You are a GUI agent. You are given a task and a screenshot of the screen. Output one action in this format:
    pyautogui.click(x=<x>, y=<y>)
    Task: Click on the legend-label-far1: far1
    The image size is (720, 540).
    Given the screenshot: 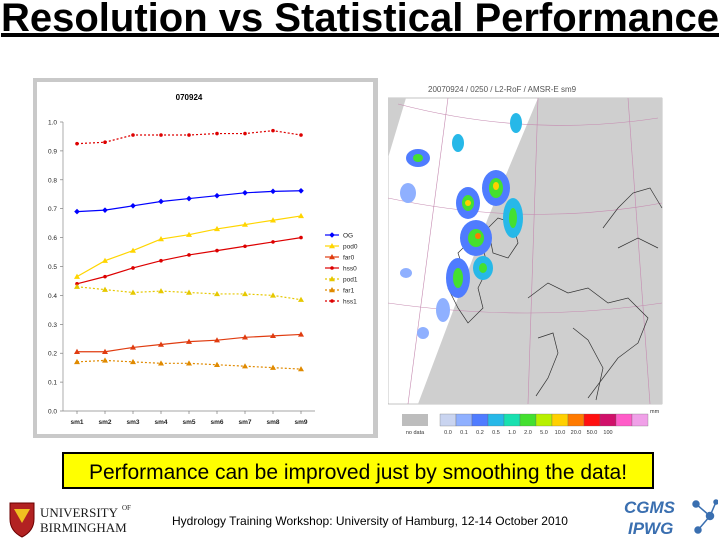 What is the action you would take?
    pyautogui.click(x=349, y=291)
    